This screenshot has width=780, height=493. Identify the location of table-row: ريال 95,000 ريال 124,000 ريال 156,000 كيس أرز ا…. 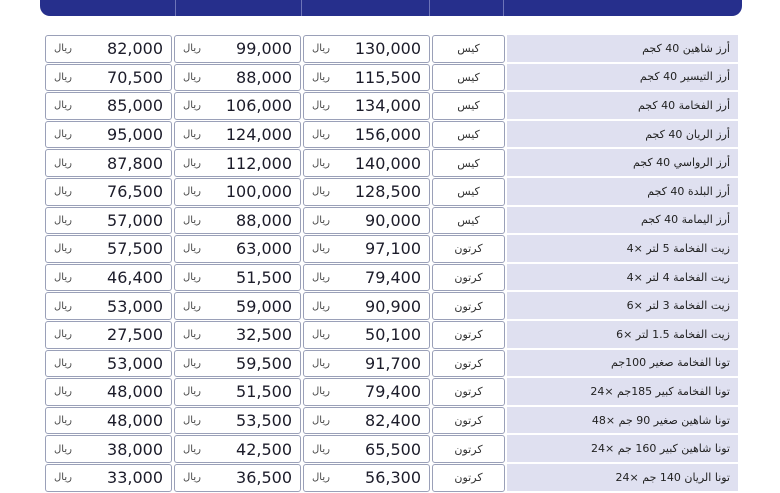
(392, 135).